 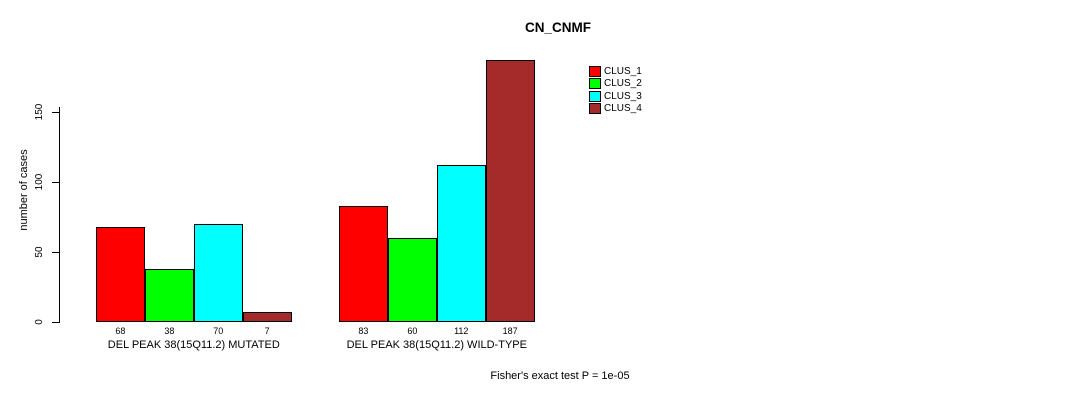 What do you see at coordinates (218, 331) in the screenshot?
I see `bar-value-label: 70` at bounding box center [218, 331].